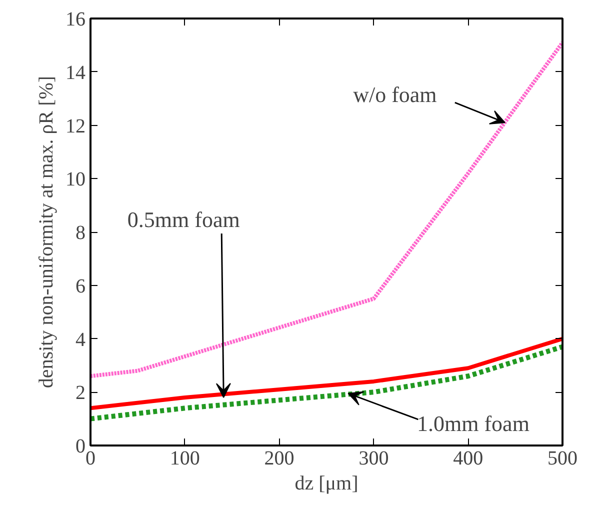 This screenshot has height=520, width=602. Describe the element at coordinates (76, 179) in the screenshot. I see `y-tick-label: 10` at that location.